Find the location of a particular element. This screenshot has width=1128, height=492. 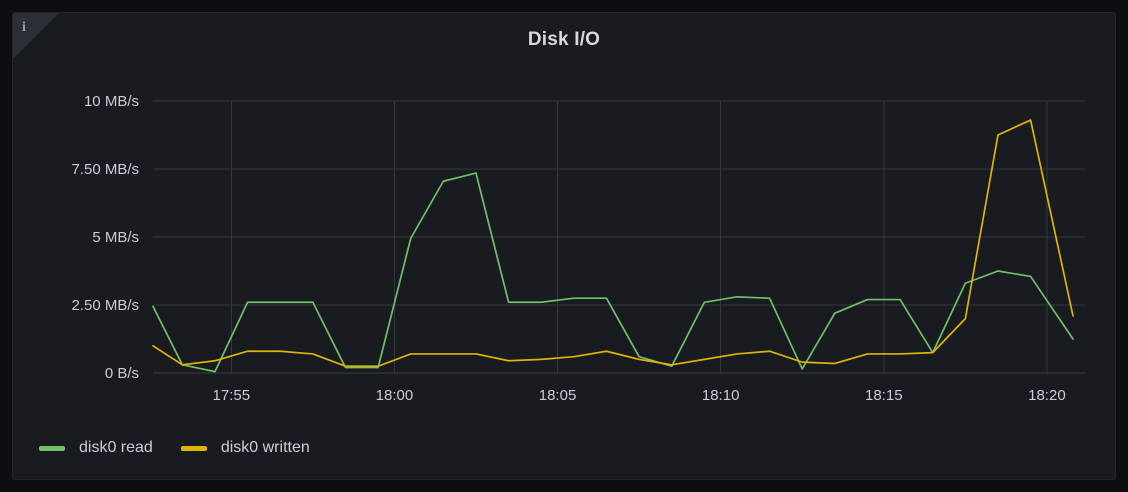

legend-item-disk0-read: disk0 read is located at coordinates (96, 448).